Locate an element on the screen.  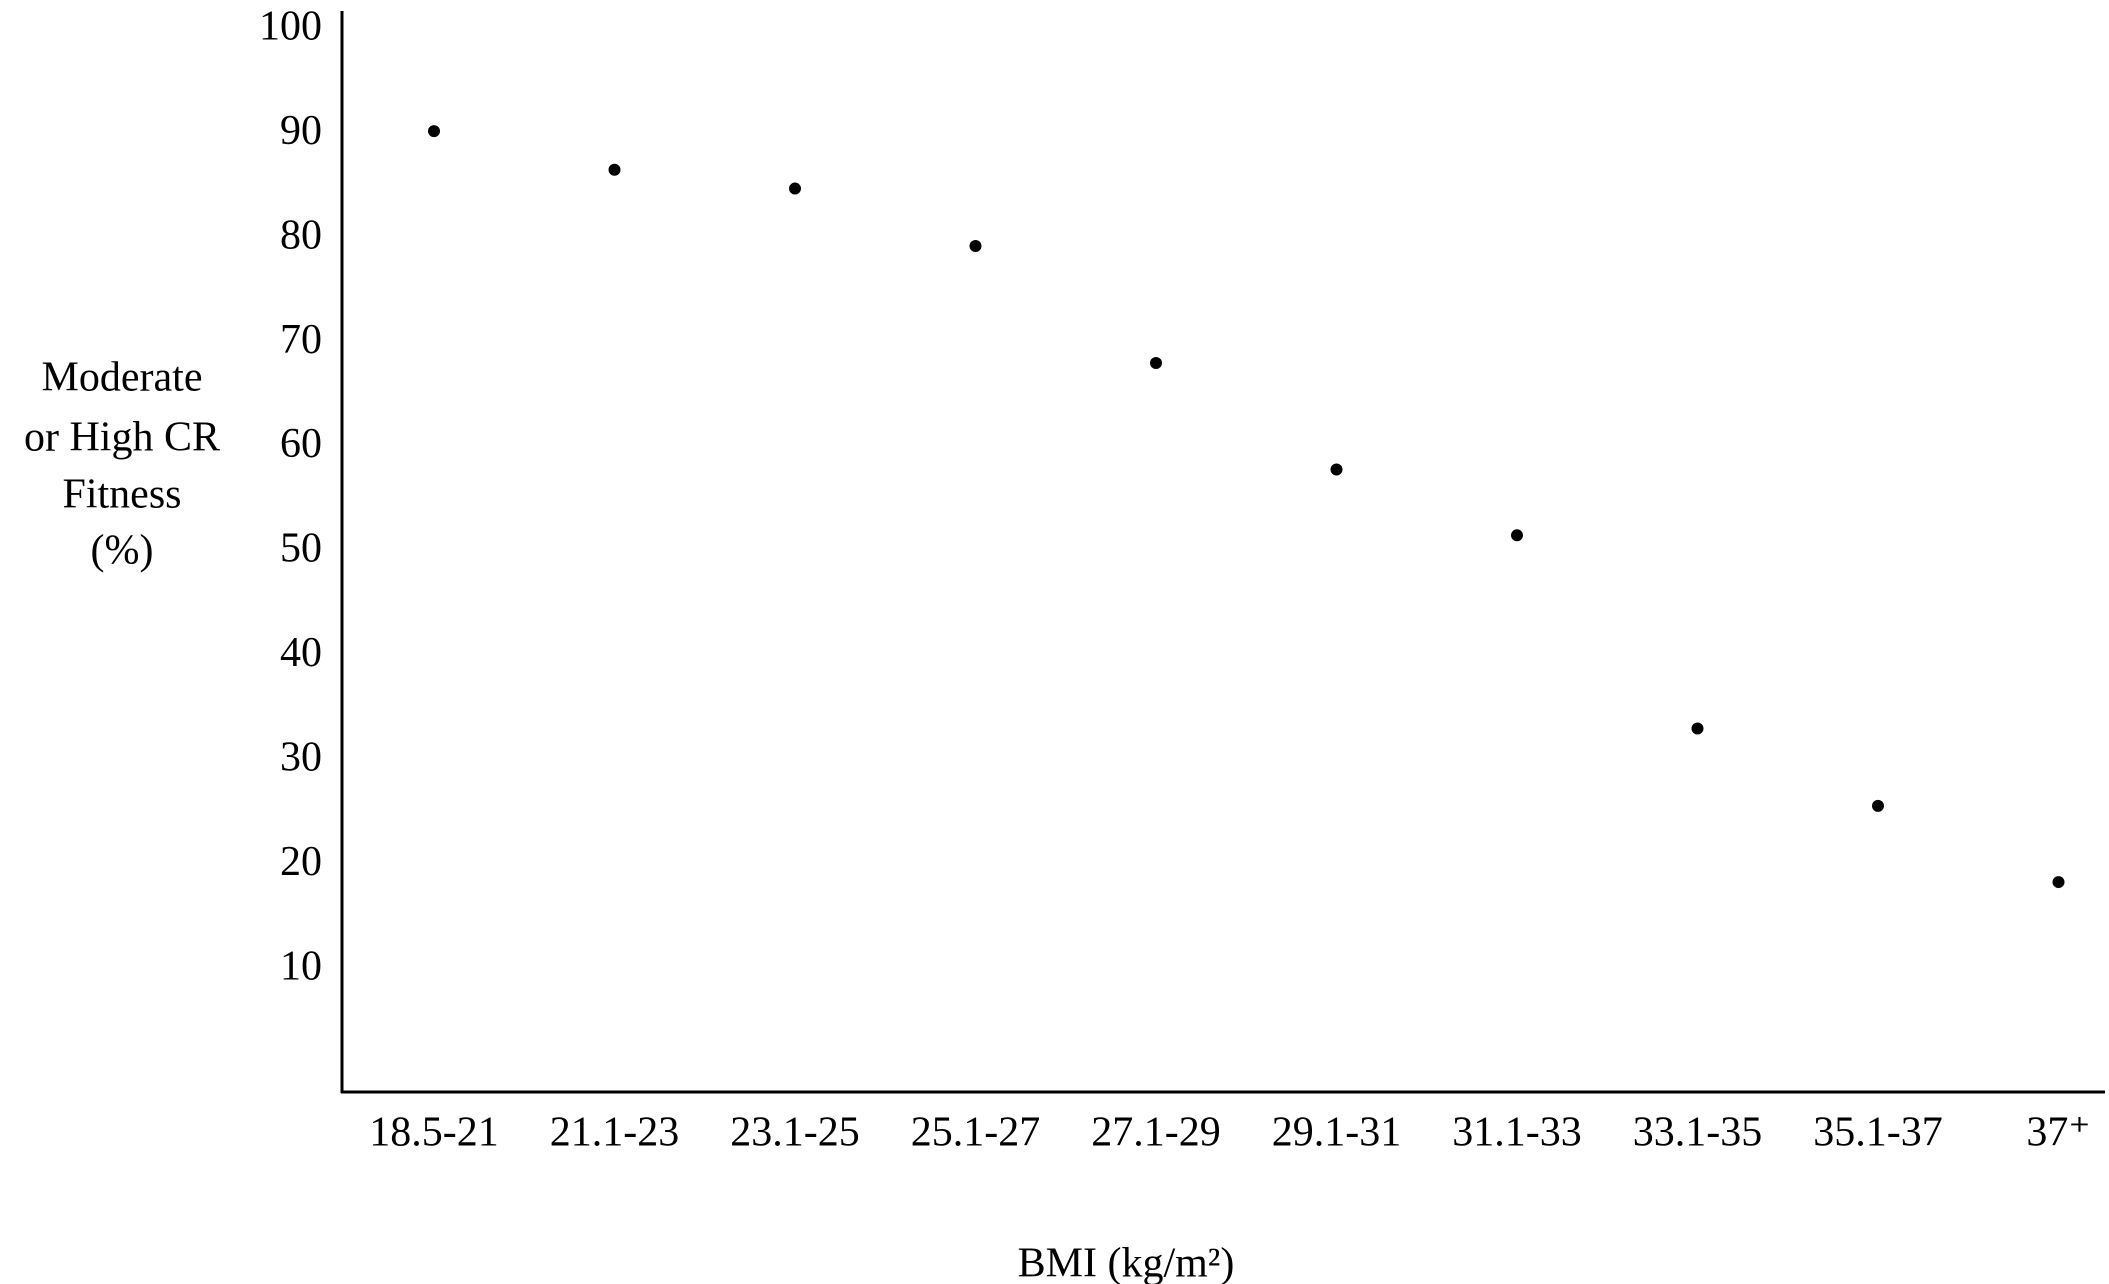
y-axis-label: Fitness is located at coordinates (121, 495).